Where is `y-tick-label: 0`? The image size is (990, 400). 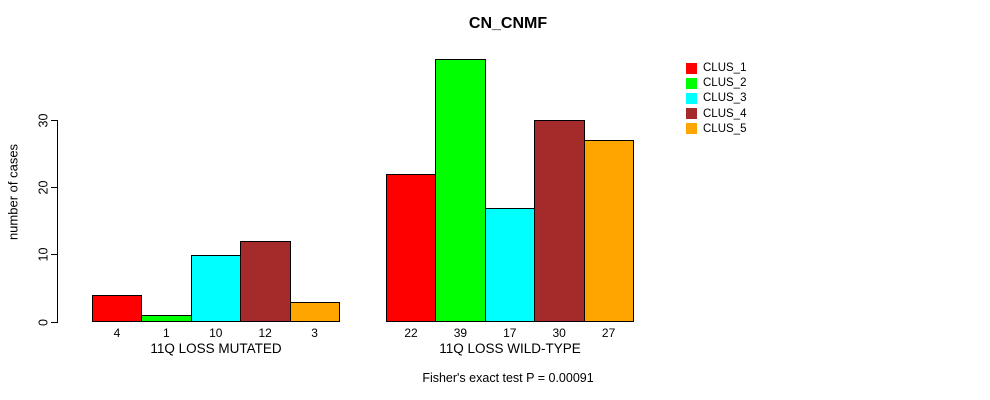 y-tick-label: 0 is located at coordinates (43, 322).